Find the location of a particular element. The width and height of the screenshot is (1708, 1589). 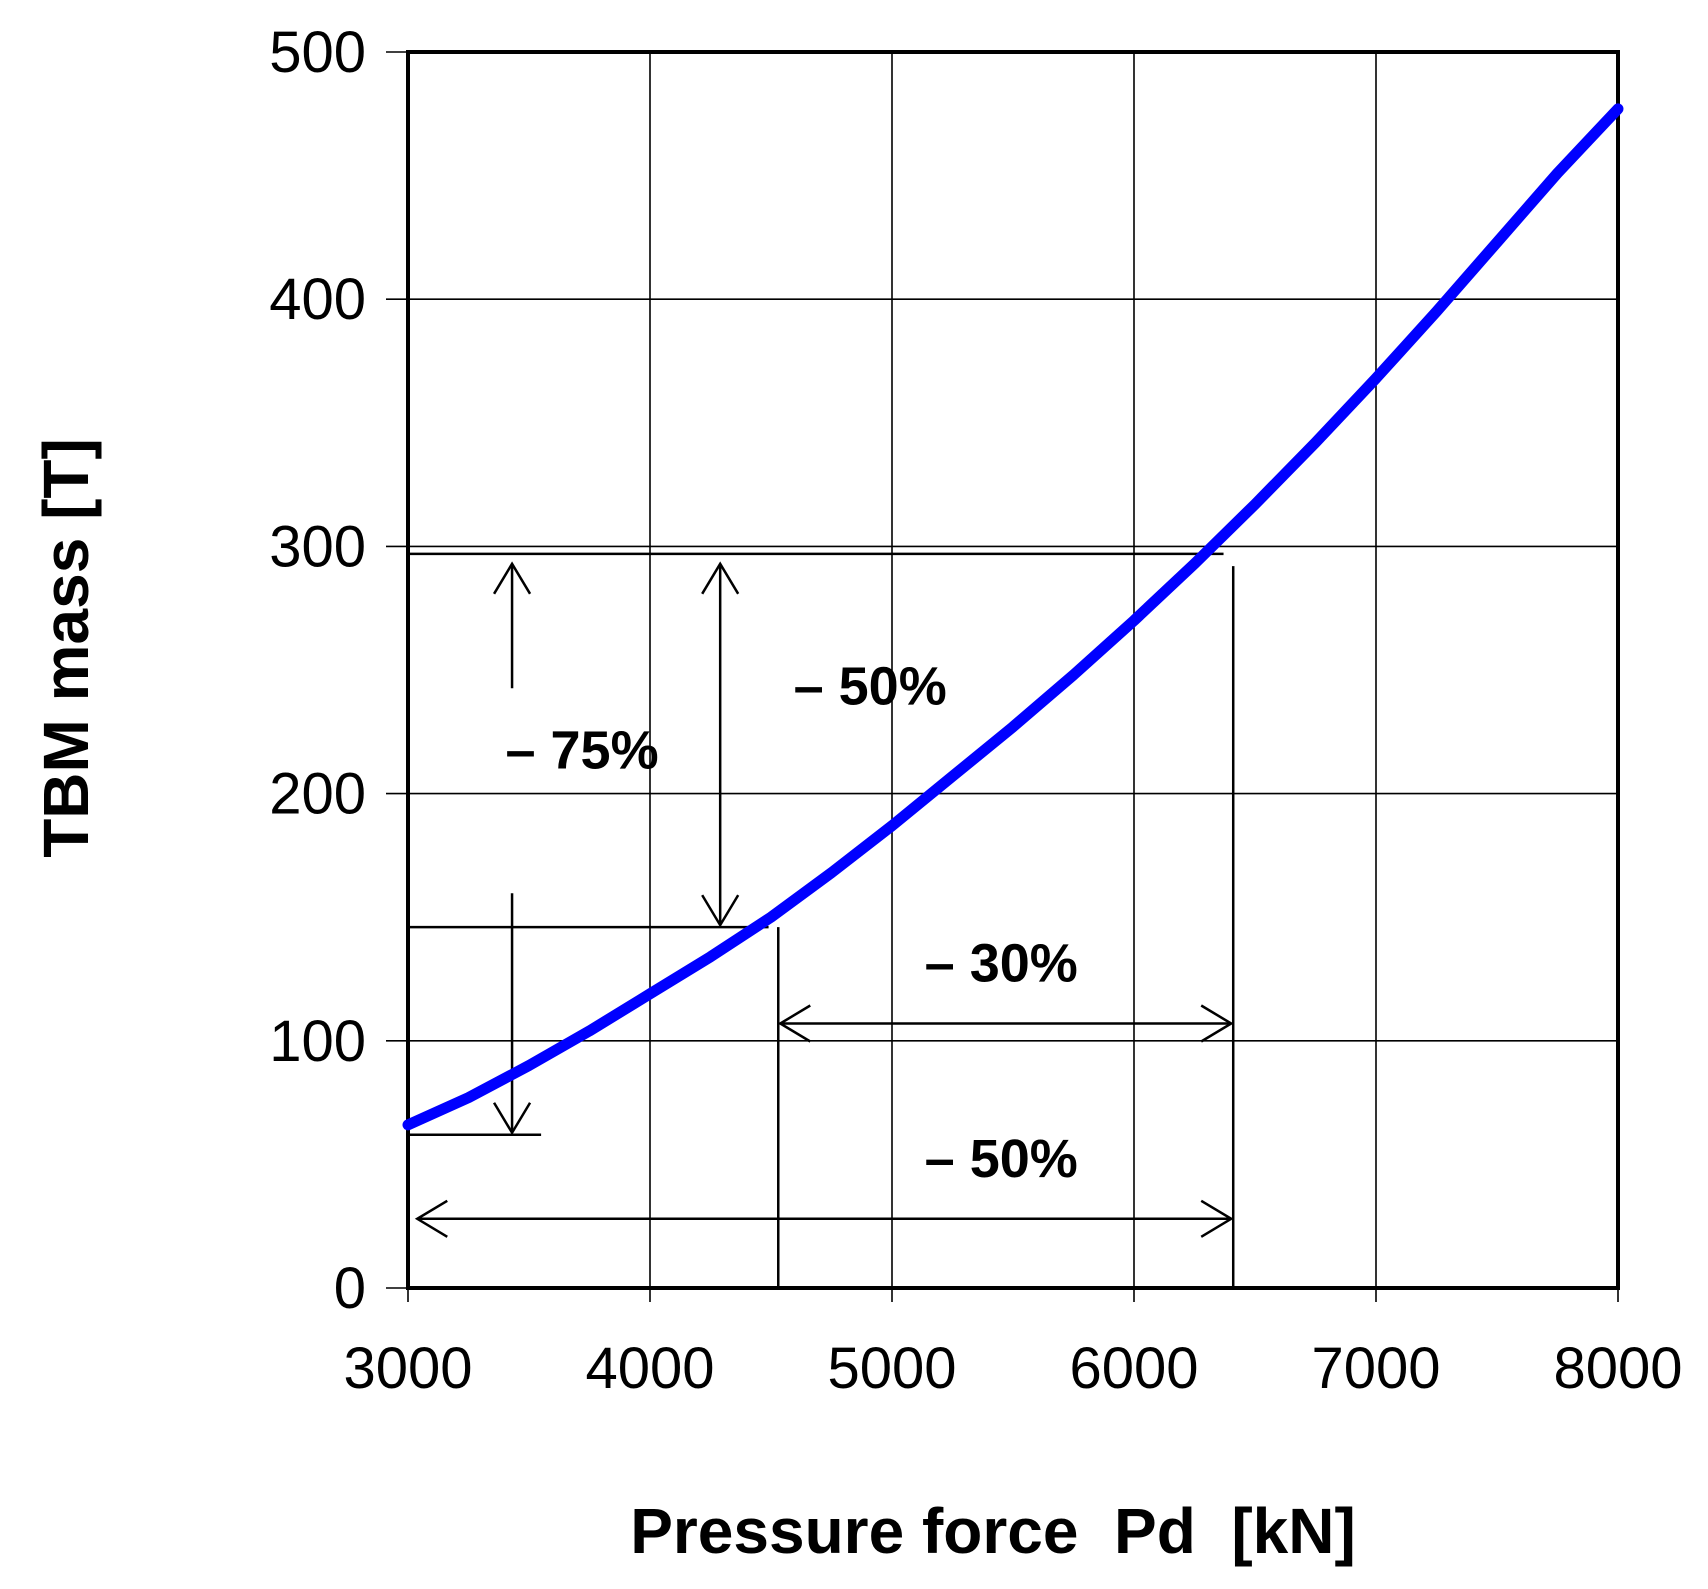

y-tick-label: 200 is located at coordinates (317, 794).